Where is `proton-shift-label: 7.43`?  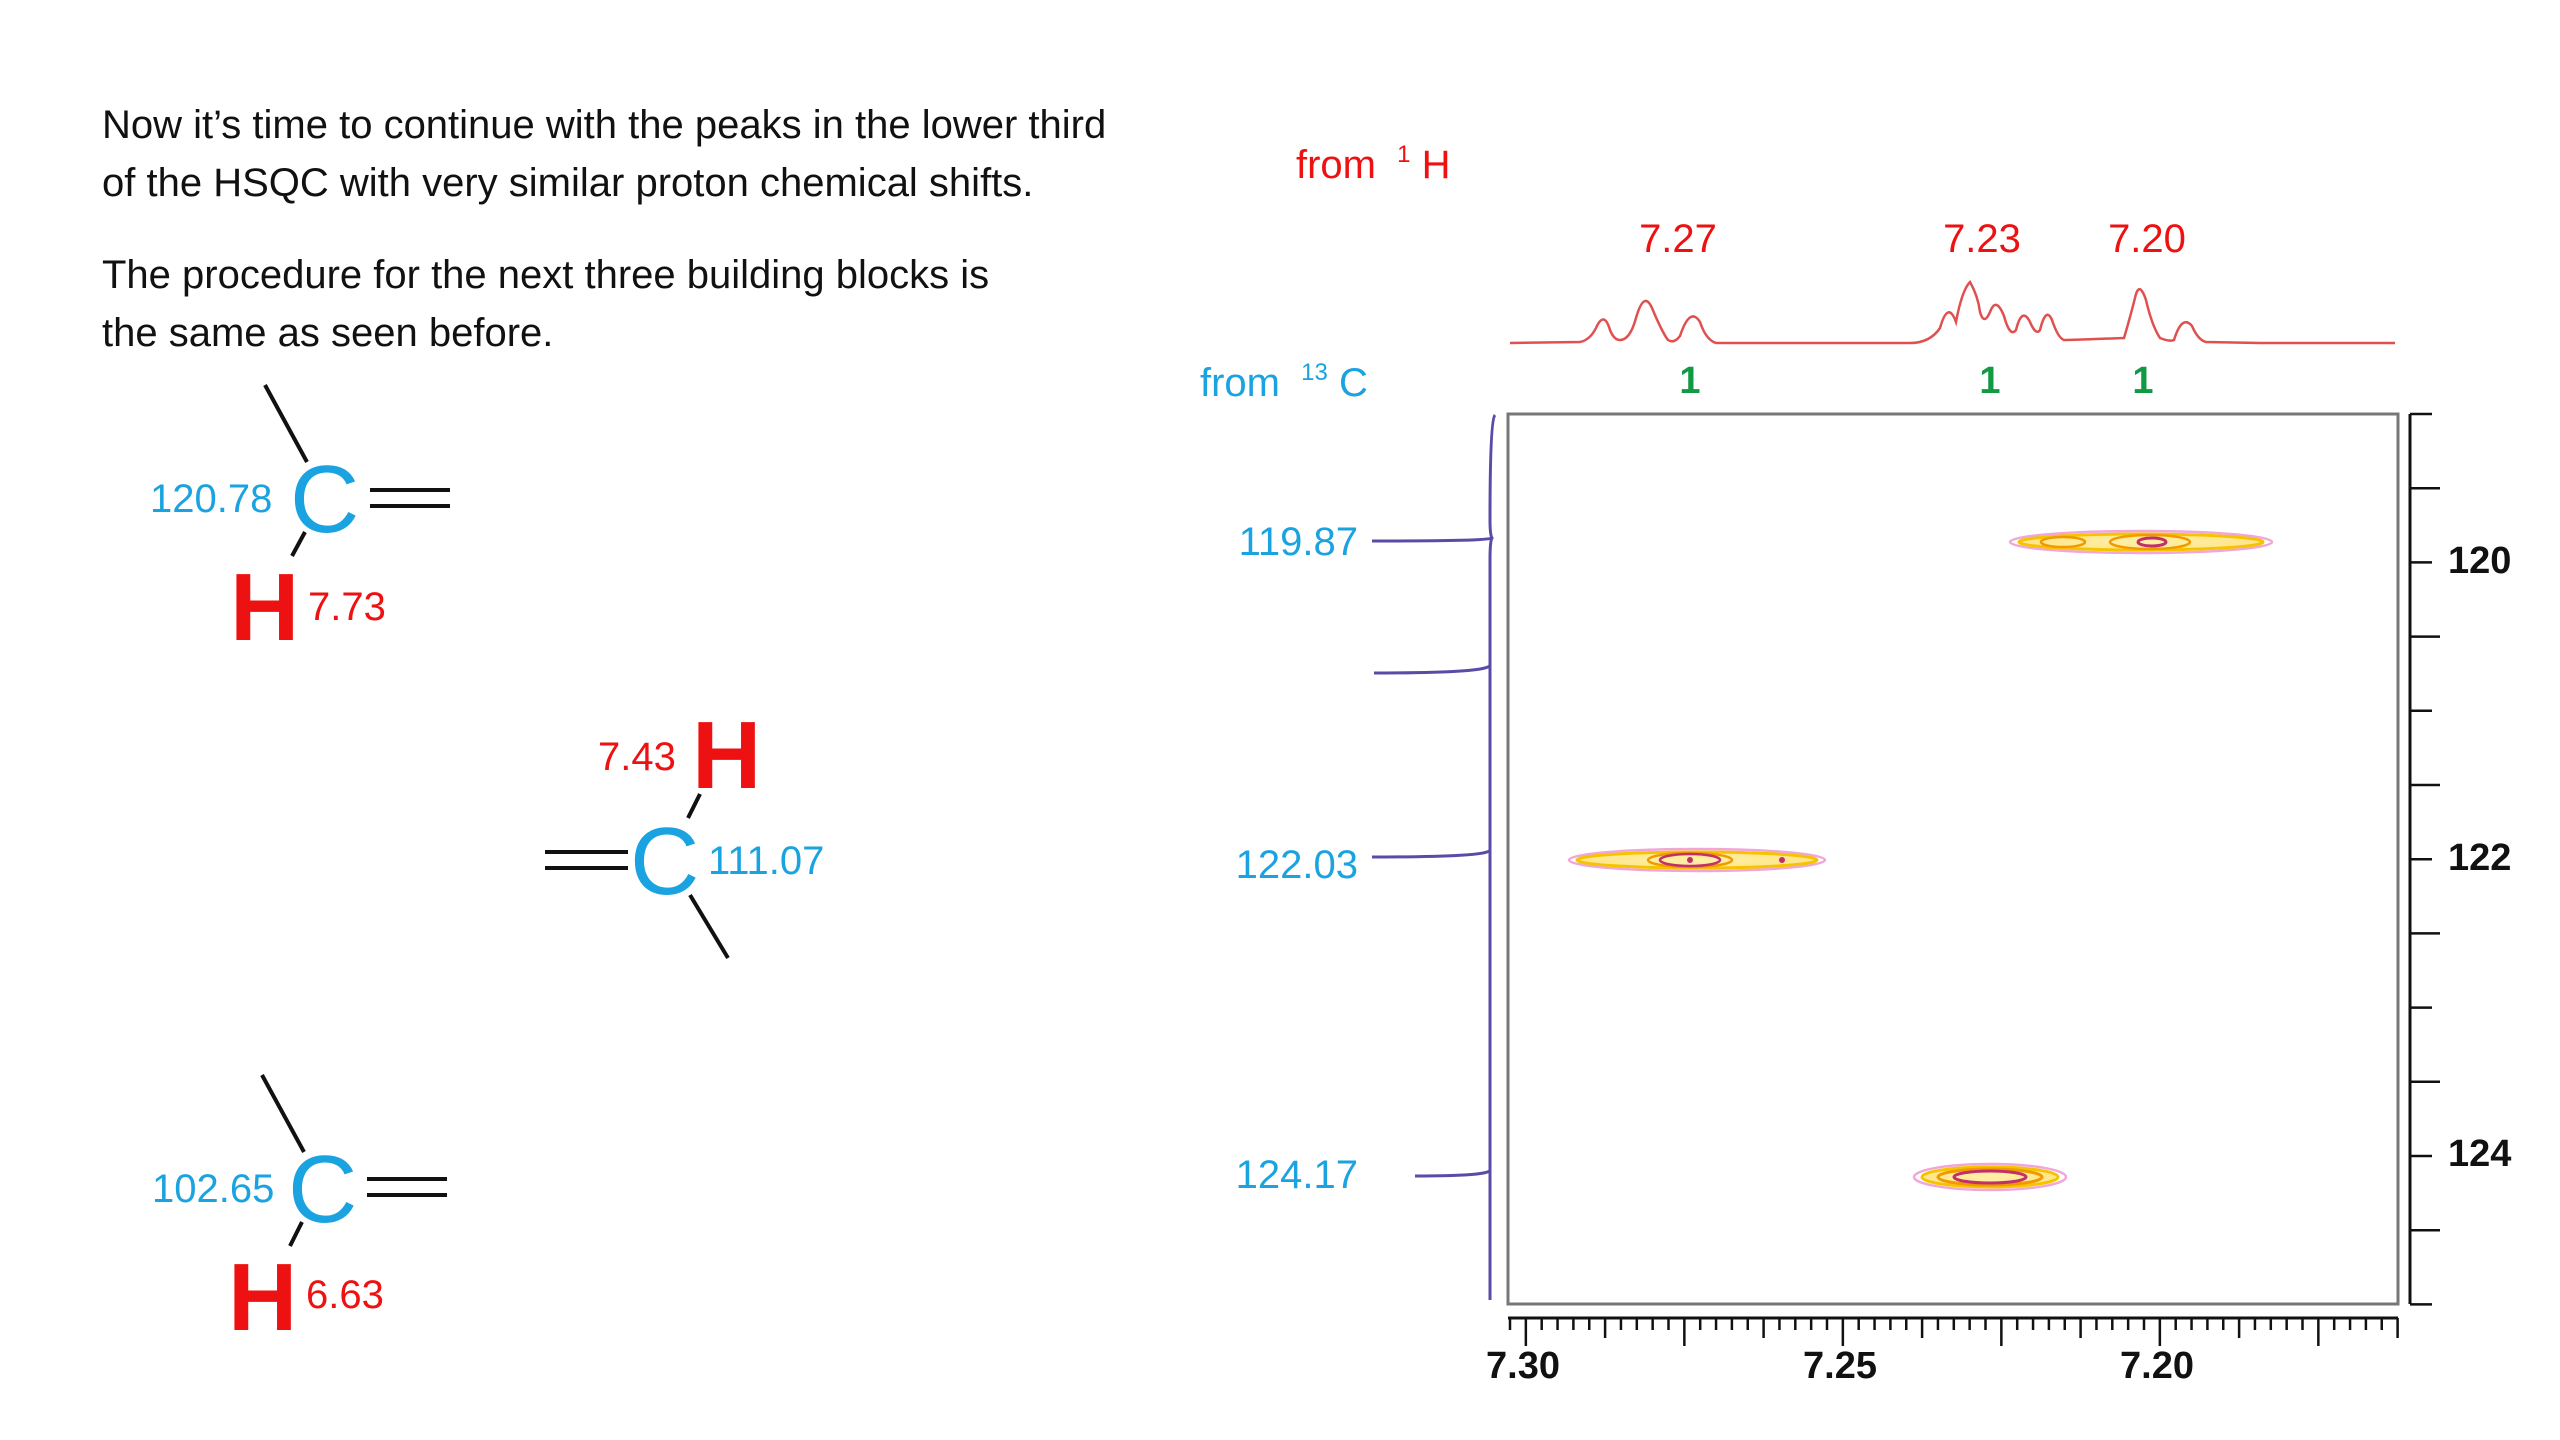
proton-shift-label: 7.43 is located at coordinates (637, 757).